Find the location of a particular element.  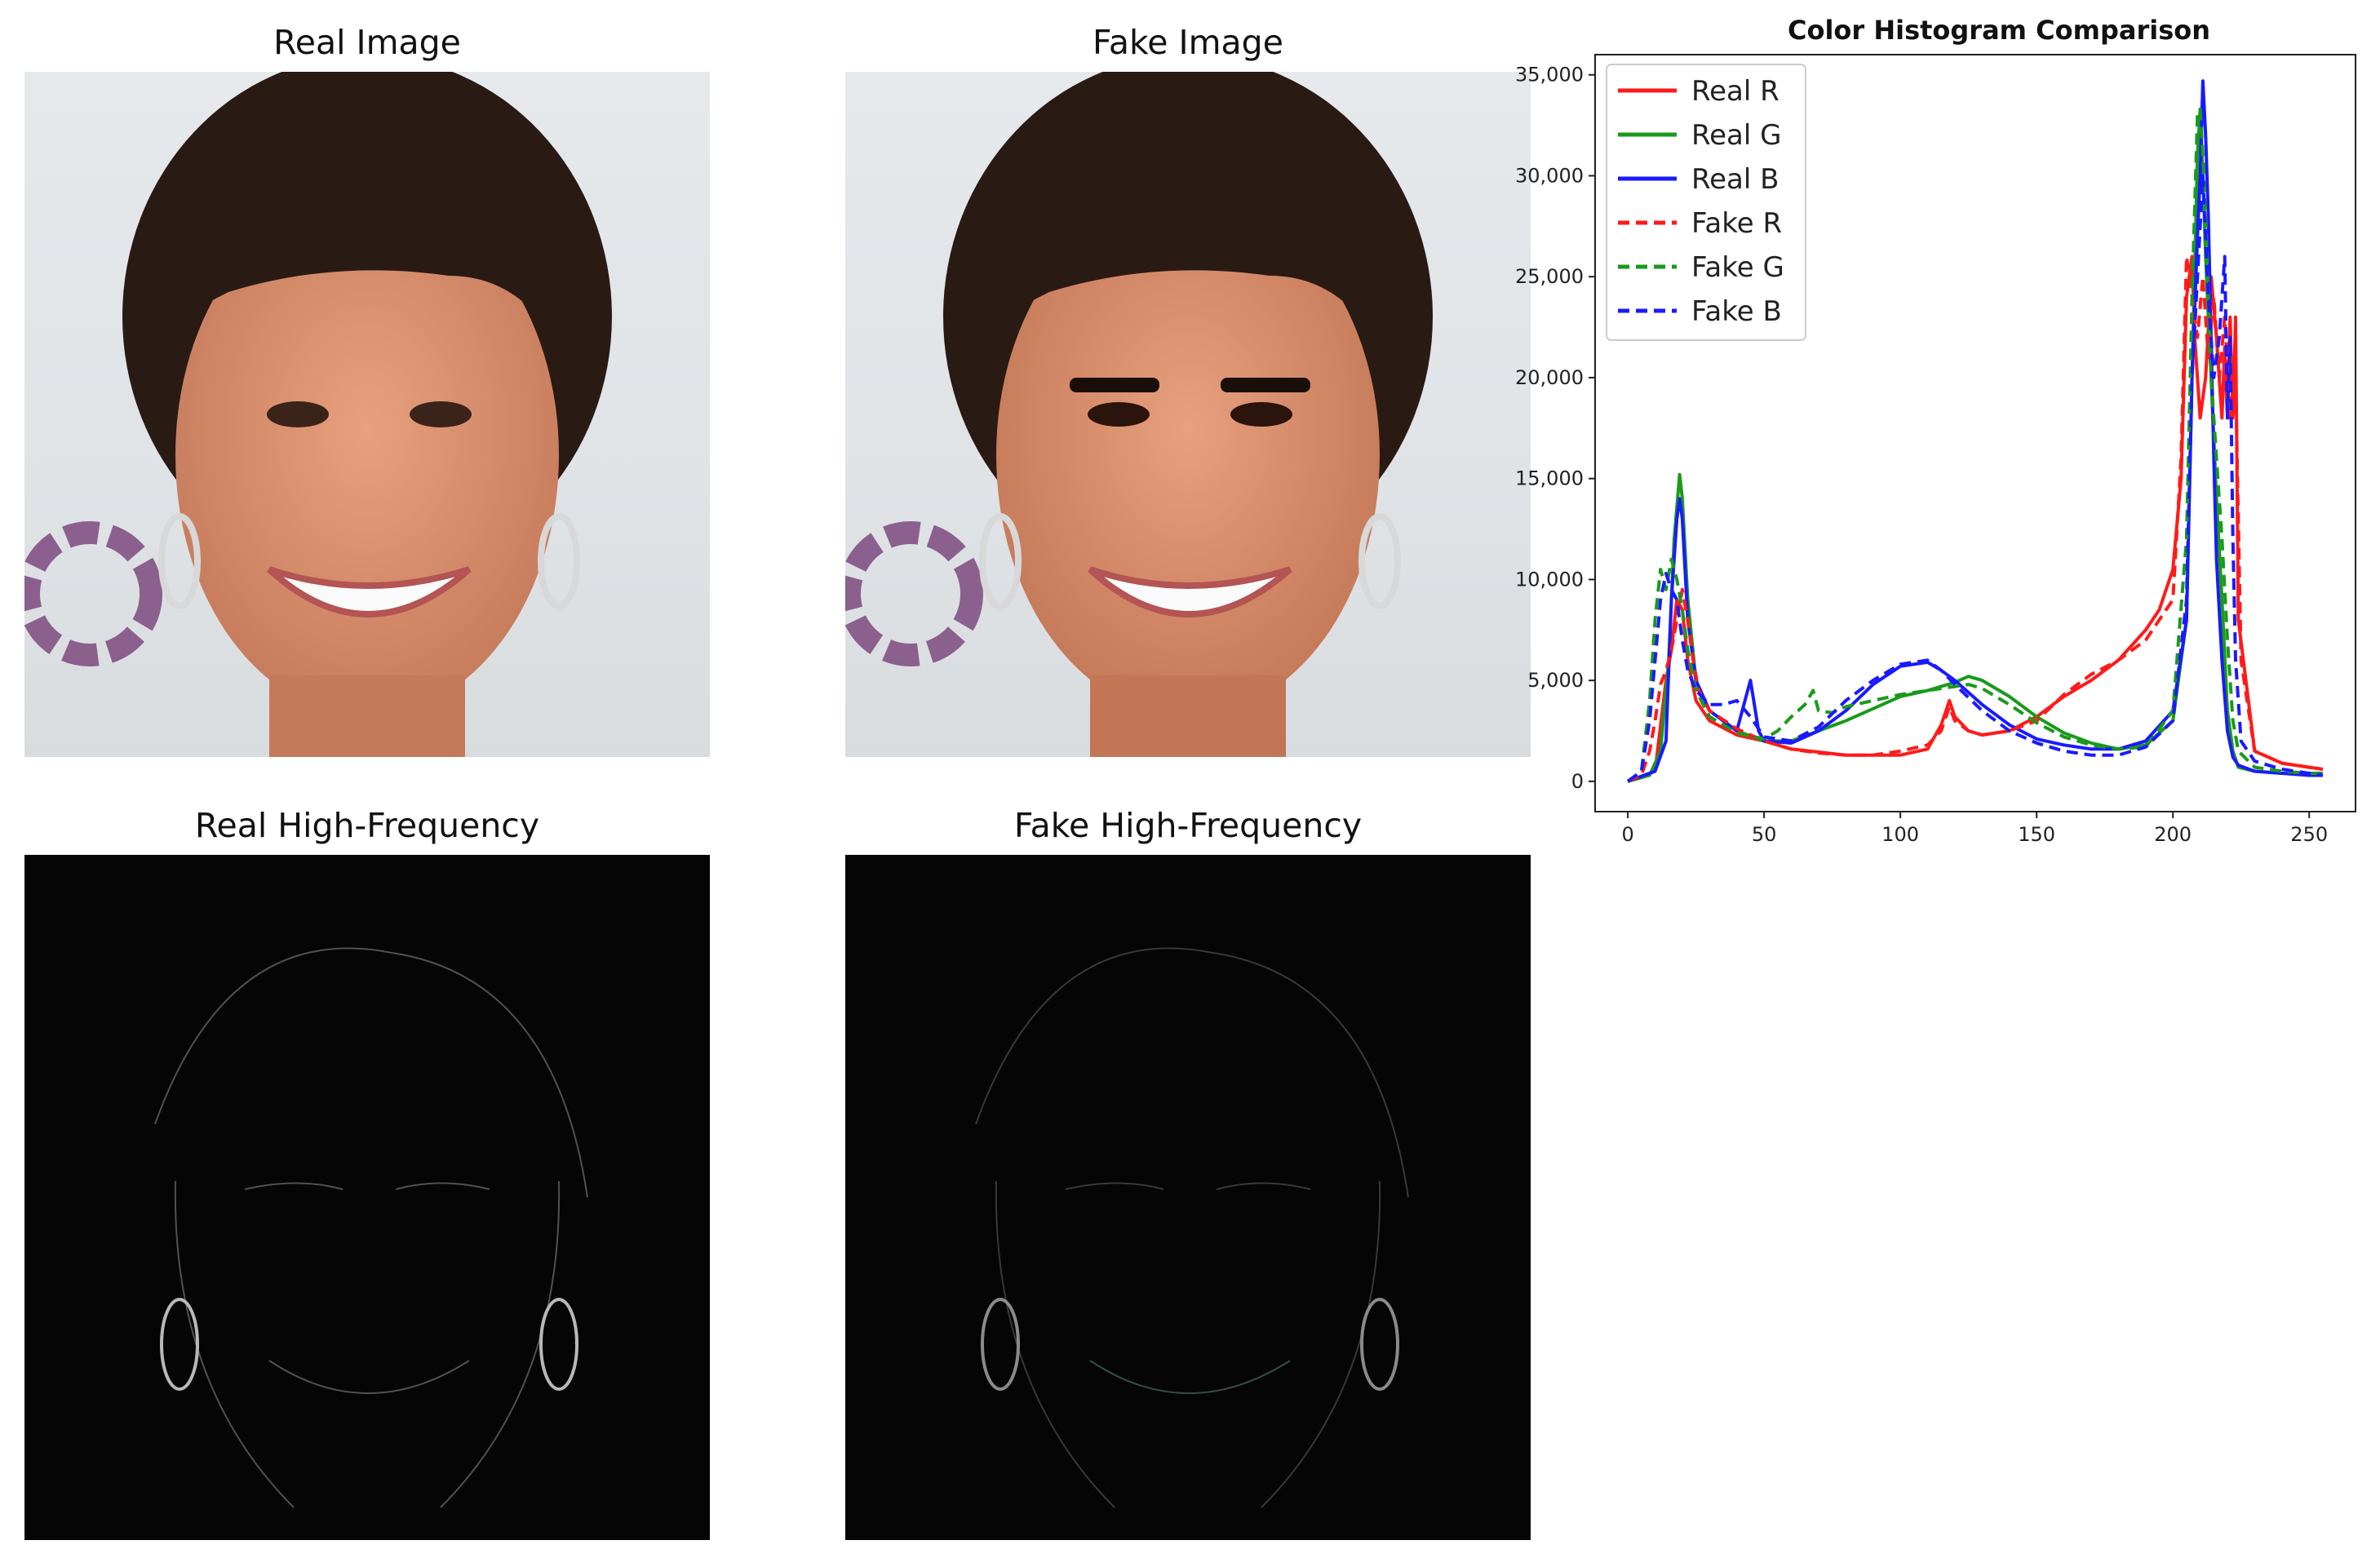

series-line-fake-r is located at coordinates (1975, 519).